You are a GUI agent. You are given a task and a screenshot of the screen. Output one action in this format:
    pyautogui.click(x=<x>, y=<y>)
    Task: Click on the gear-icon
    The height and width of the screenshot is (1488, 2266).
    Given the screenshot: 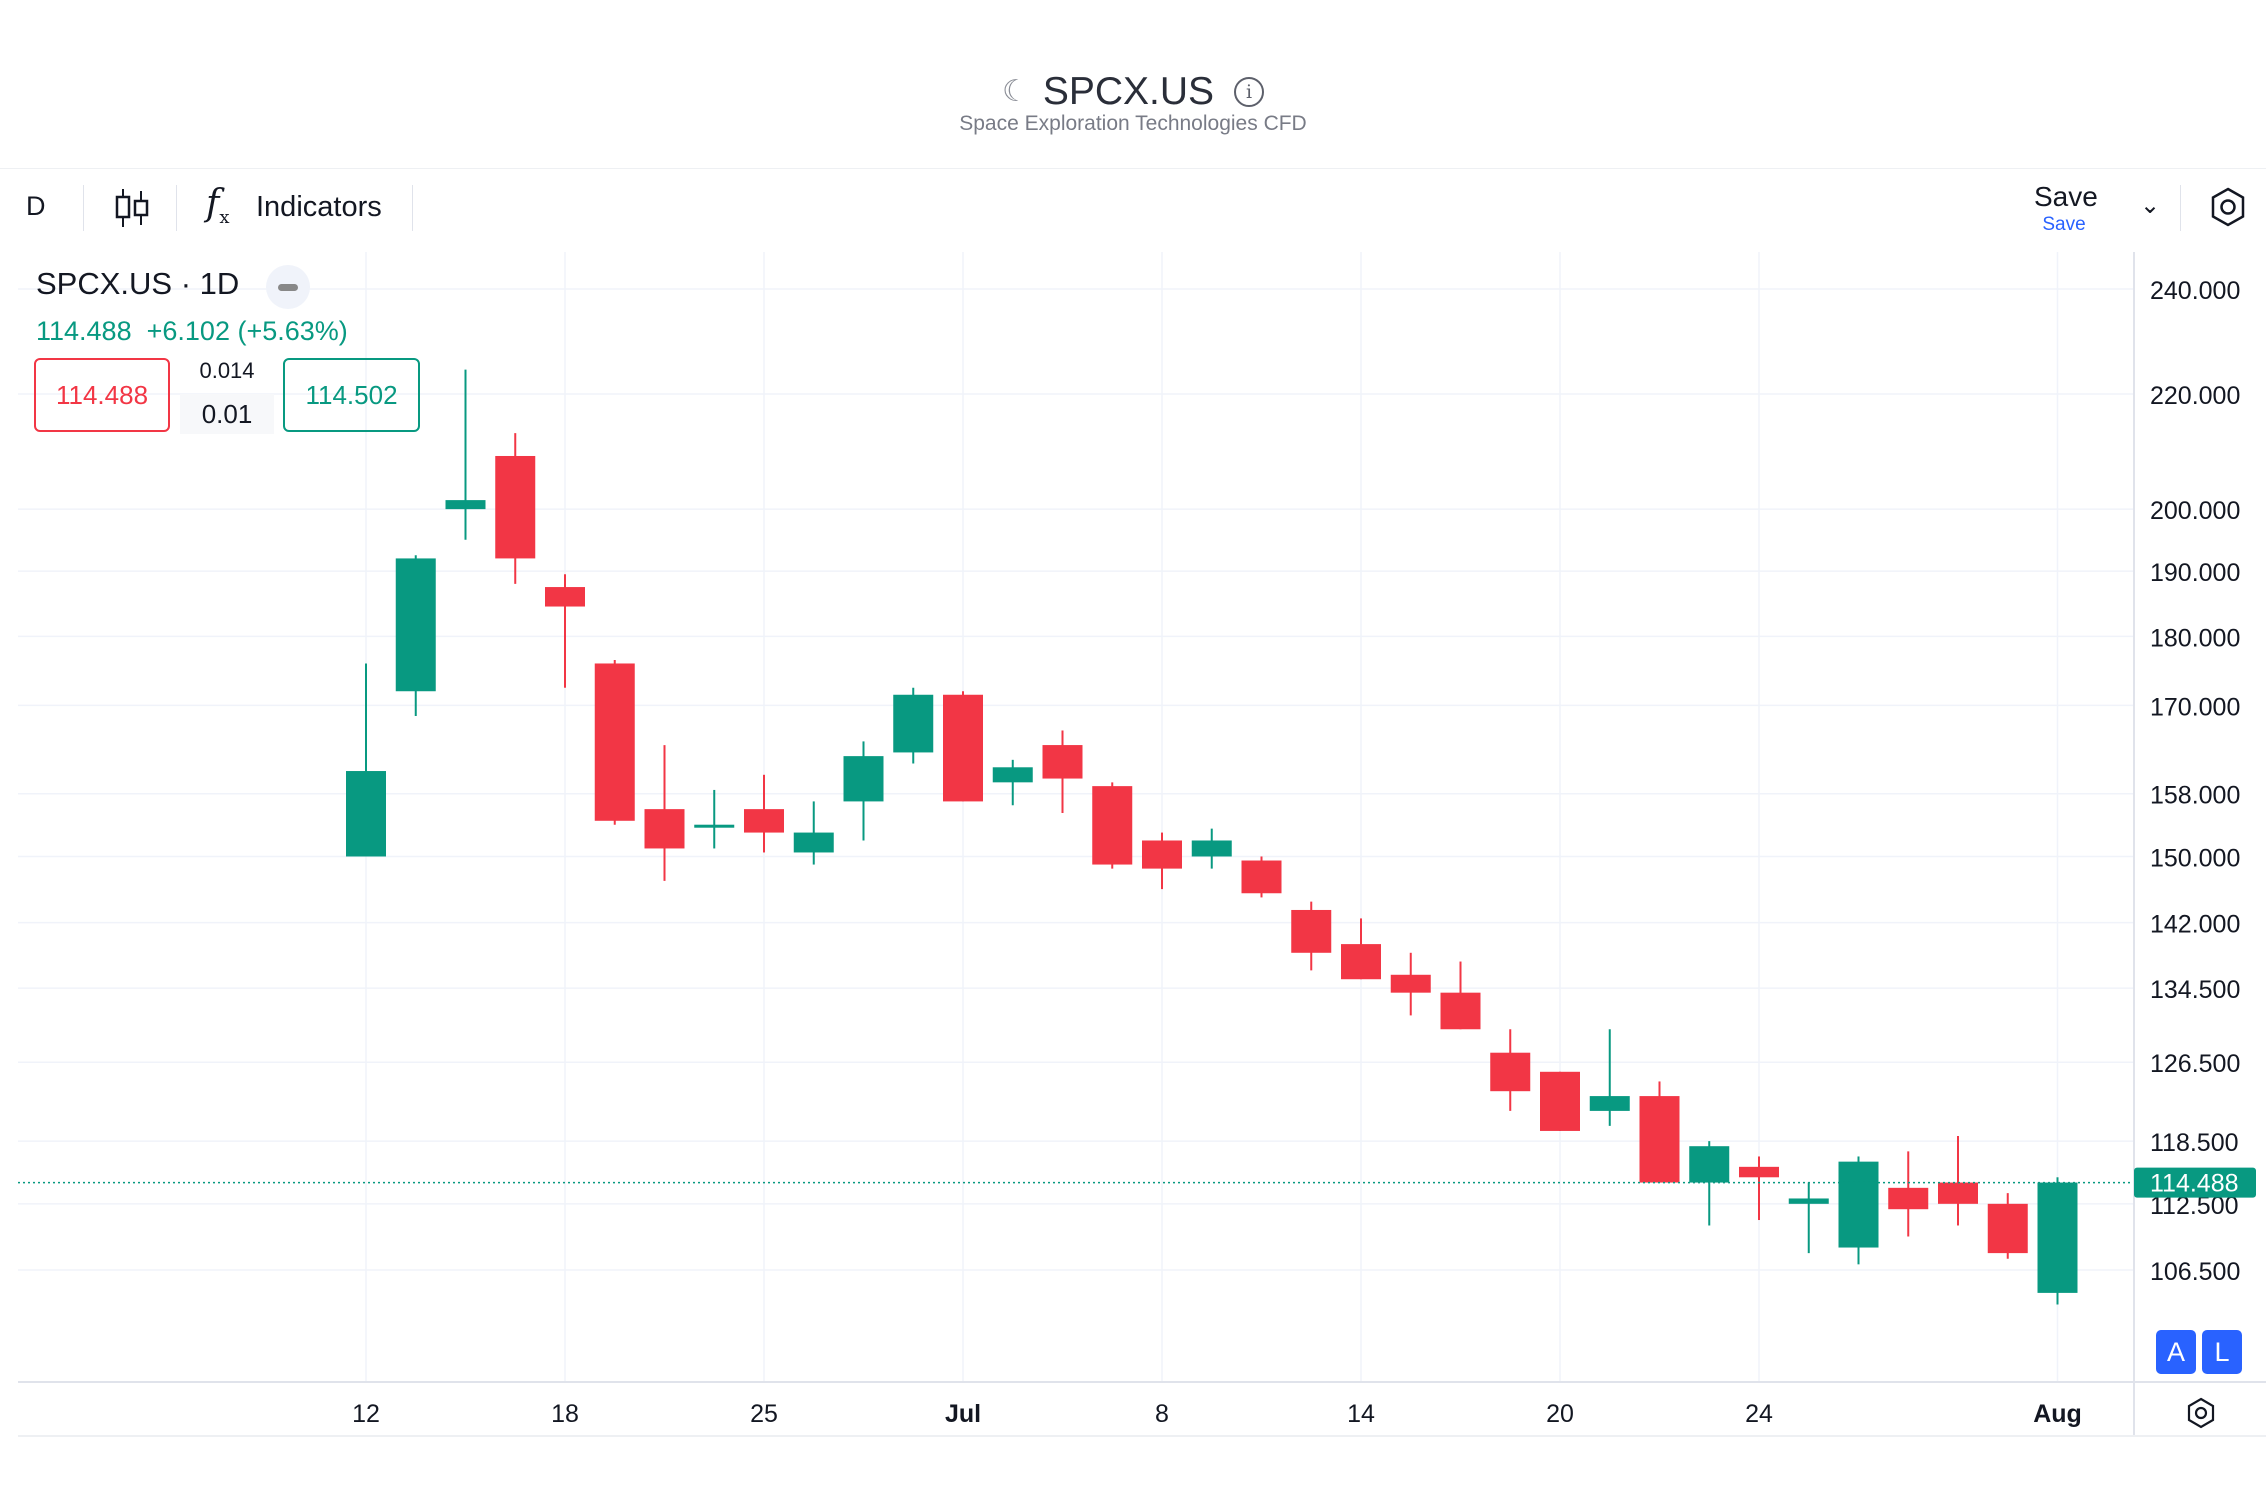 What is the action you would take?
    pyautogui.click(x=2228, y=207)
    